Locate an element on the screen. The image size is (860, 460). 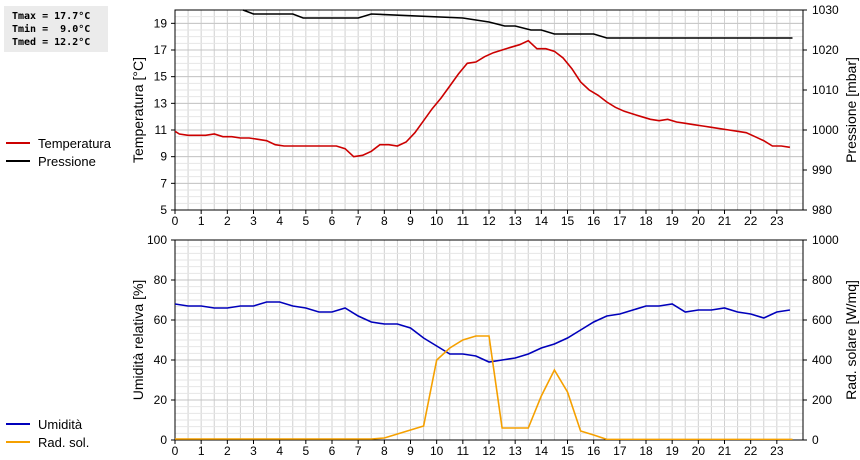
y-tick-label: 15 is located at coordinates (161, 77).